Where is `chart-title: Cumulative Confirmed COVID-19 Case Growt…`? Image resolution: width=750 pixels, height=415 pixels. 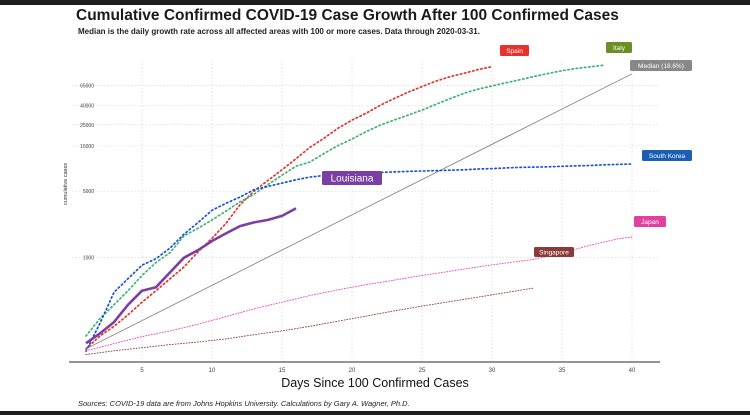
chart-title: Cumulative Confirmed COVID-19 Case Growt… is located at coordinates (347, 15).